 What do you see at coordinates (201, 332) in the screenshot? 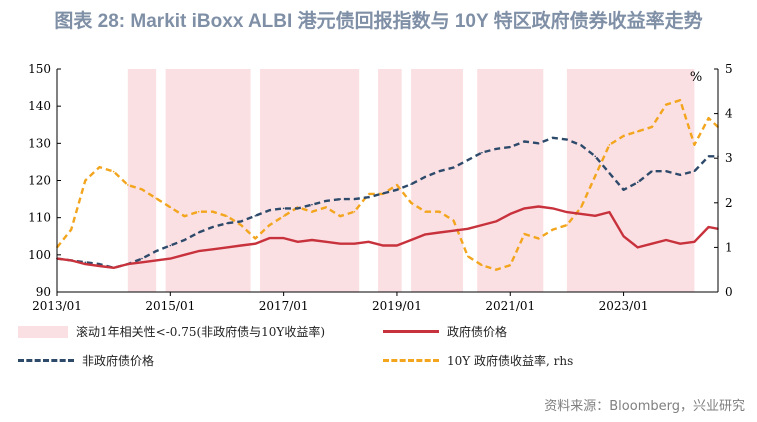
I see `legend-correlation-label: 滚动1年相关性<-0.75(非政府债与10Y收益率)` at bounding box center [201, 332].